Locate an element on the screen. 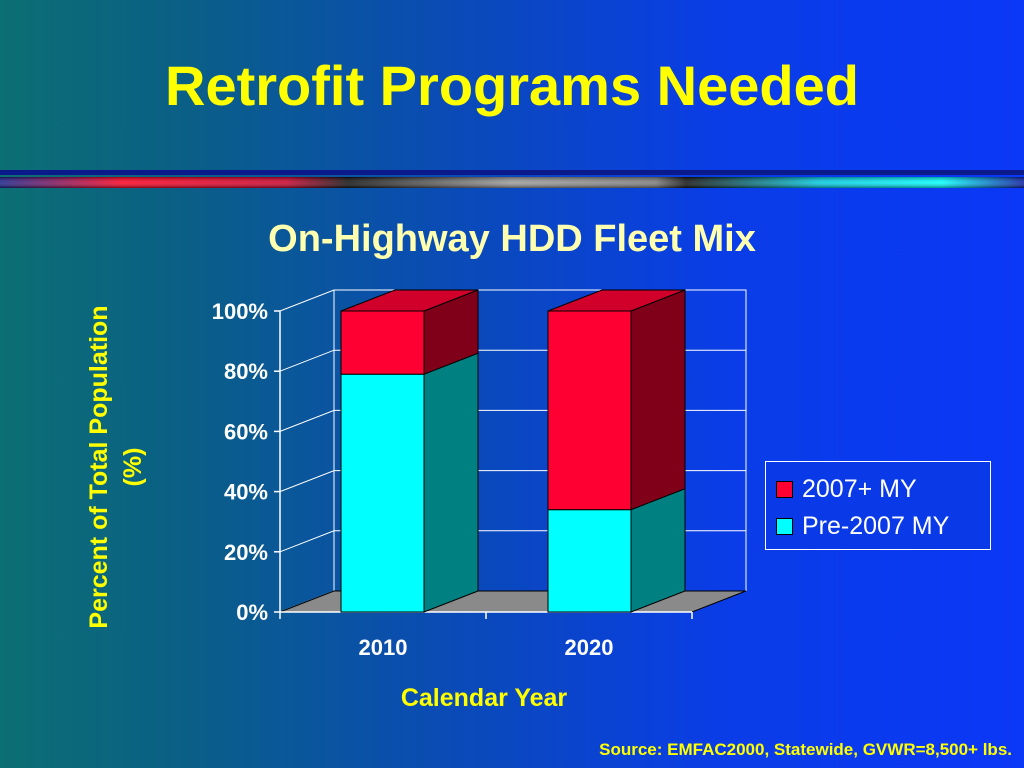 The height and width of the screenshot is (768, 1024). y-tick-label: 60% is located at coordinates (246, 431).